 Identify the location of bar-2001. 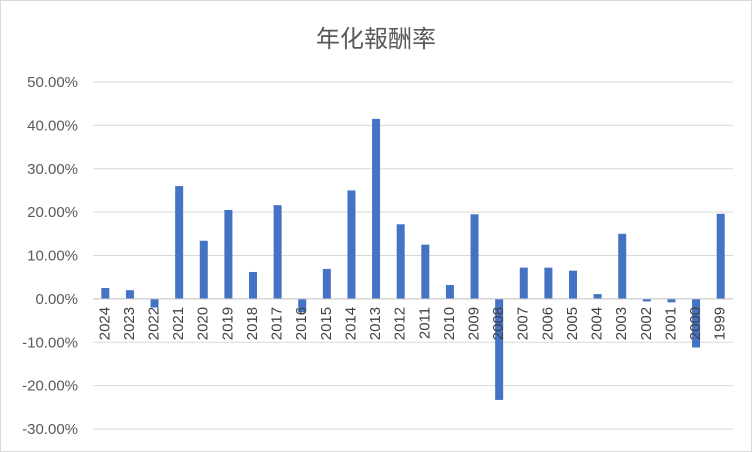
(671, 300).